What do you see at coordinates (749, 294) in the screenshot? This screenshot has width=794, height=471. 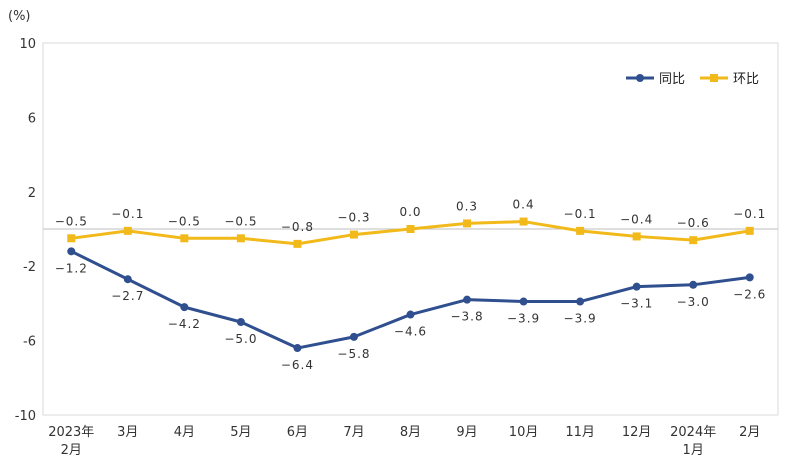 I see `data-label: −2.6` at bounding box center [749, 294].